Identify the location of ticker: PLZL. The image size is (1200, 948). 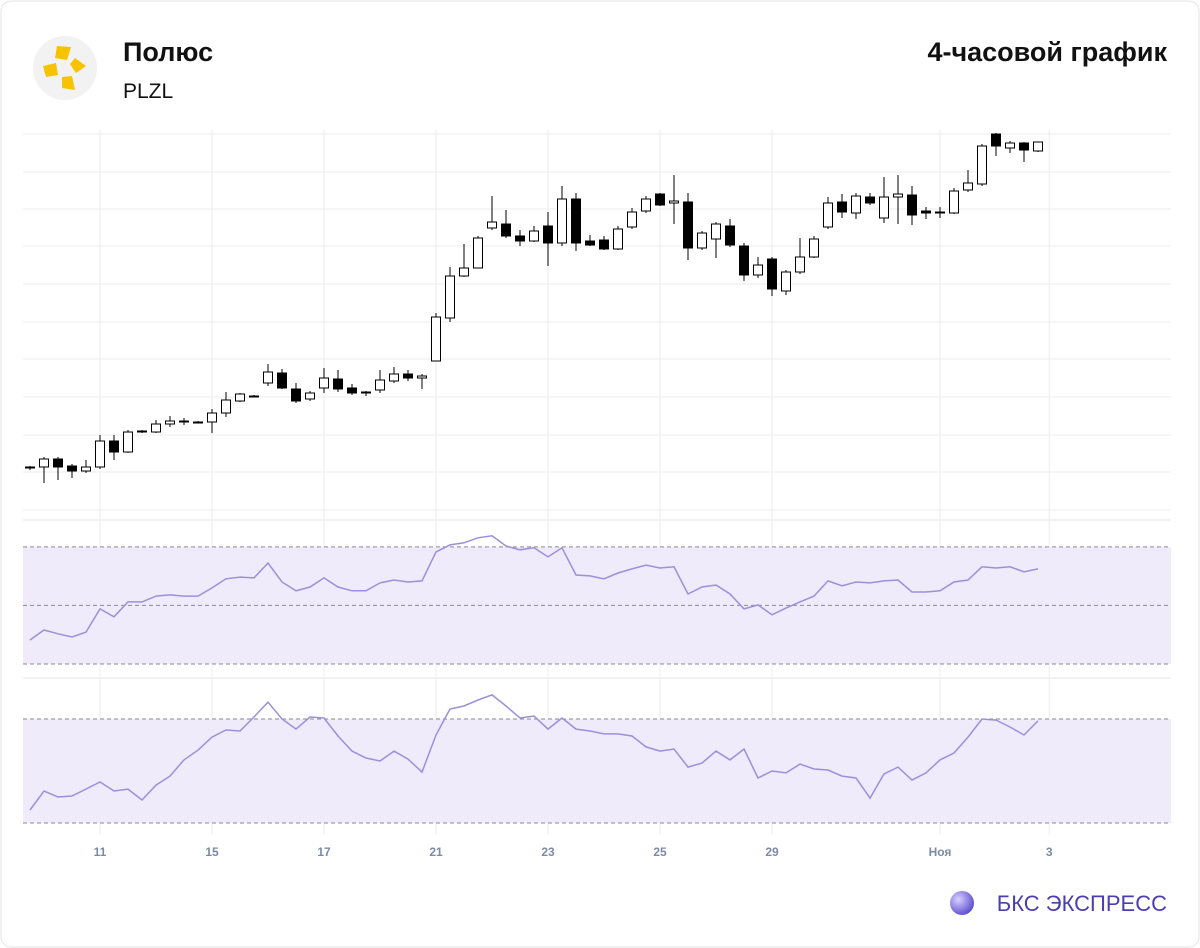
(148, 91).